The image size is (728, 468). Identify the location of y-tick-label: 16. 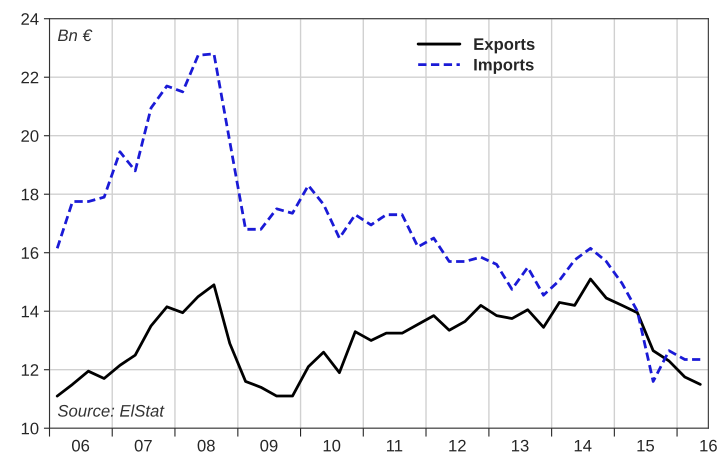
(30, 253).